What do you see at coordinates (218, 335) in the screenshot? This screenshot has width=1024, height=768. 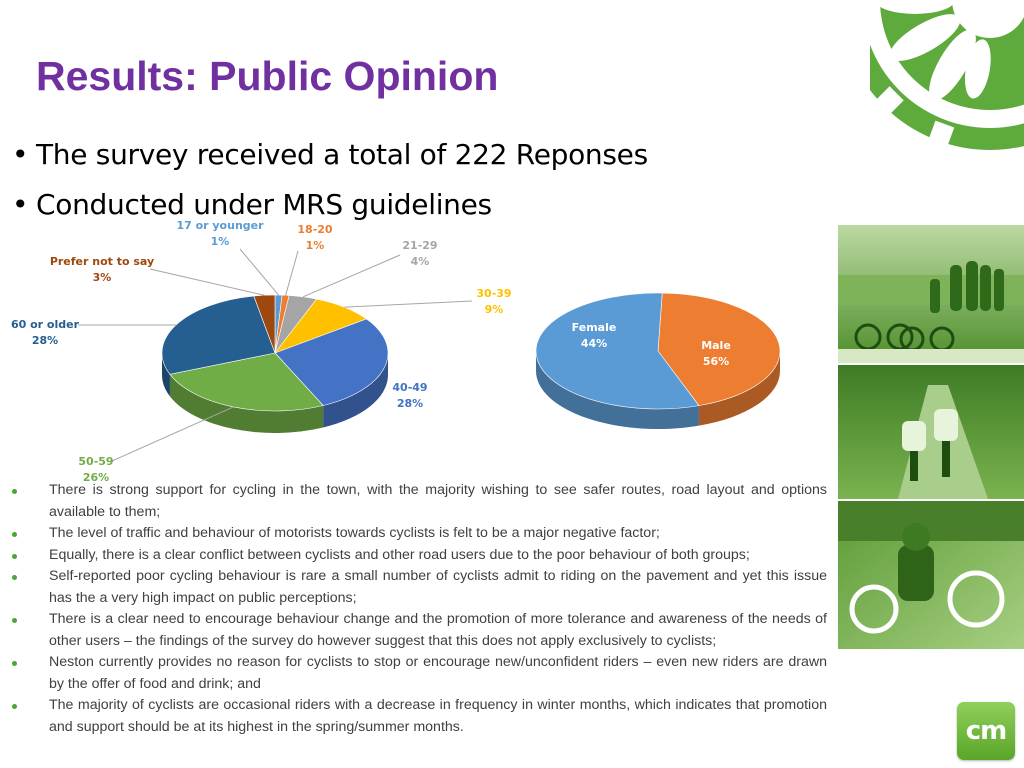 I see `pie-slice-60-or-older` at bounding box center [218, 335].